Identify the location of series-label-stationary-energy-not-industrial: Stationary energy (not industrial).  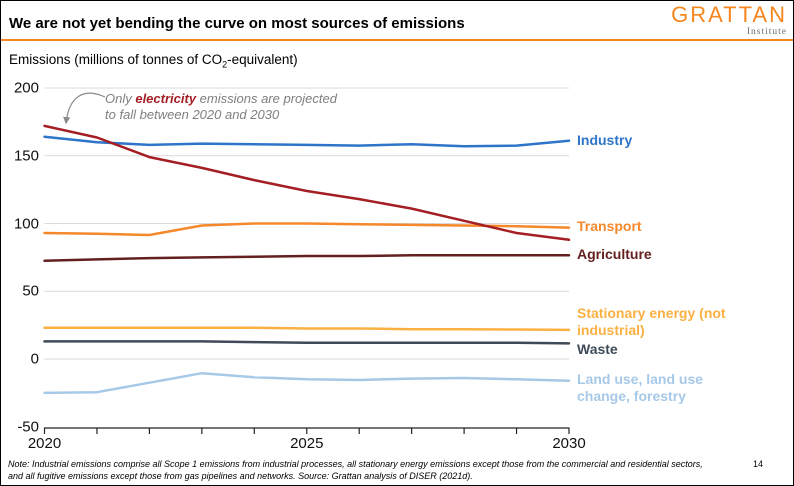
(651, 321).